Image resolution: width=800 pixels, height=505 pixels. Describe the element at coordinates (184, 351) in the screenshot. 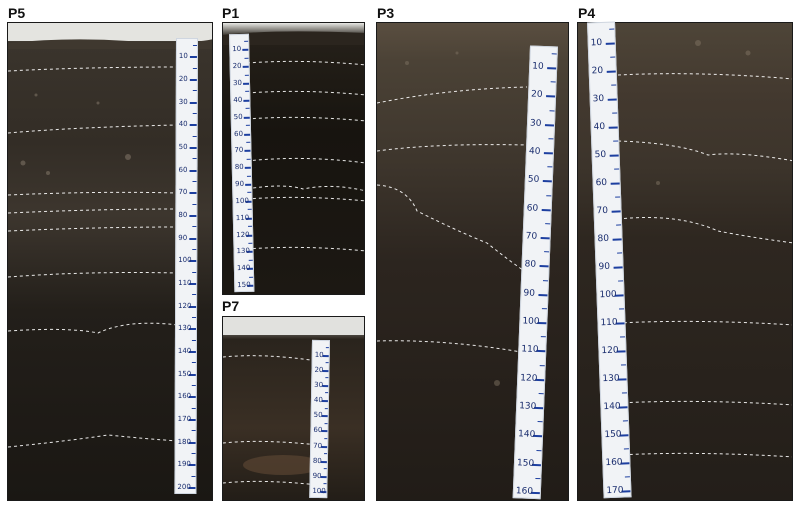

I see `tape-tick-label: 140` at that location.